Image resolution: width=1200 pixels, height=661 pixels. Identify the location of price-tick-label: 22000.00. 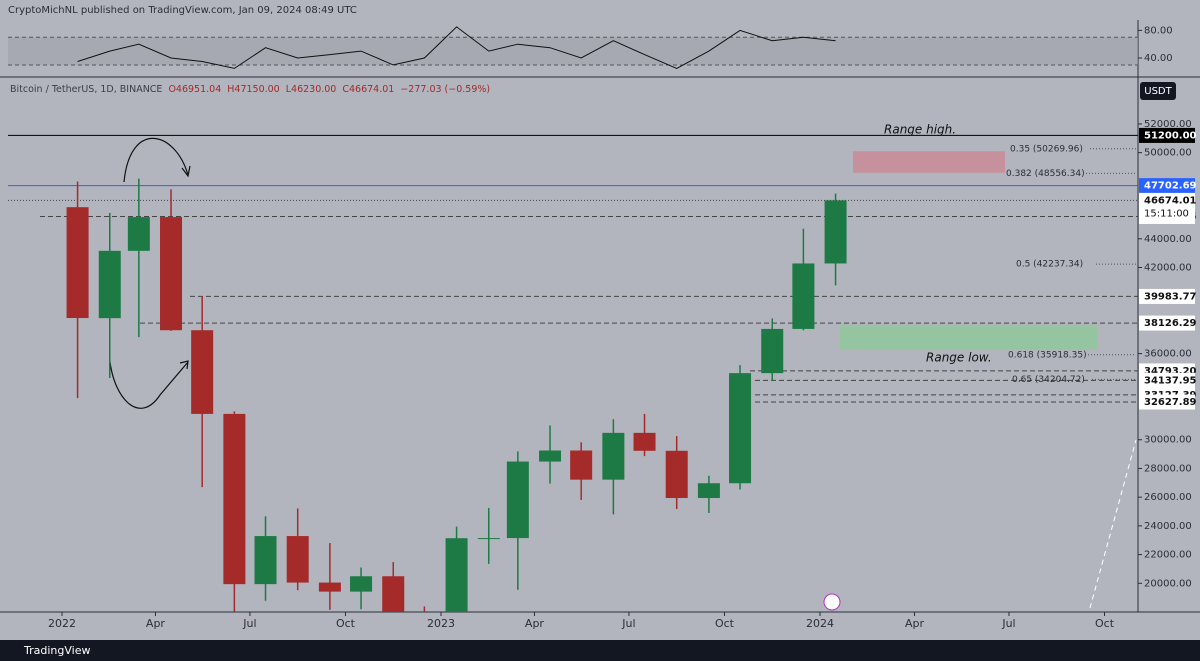
(1168, 555).